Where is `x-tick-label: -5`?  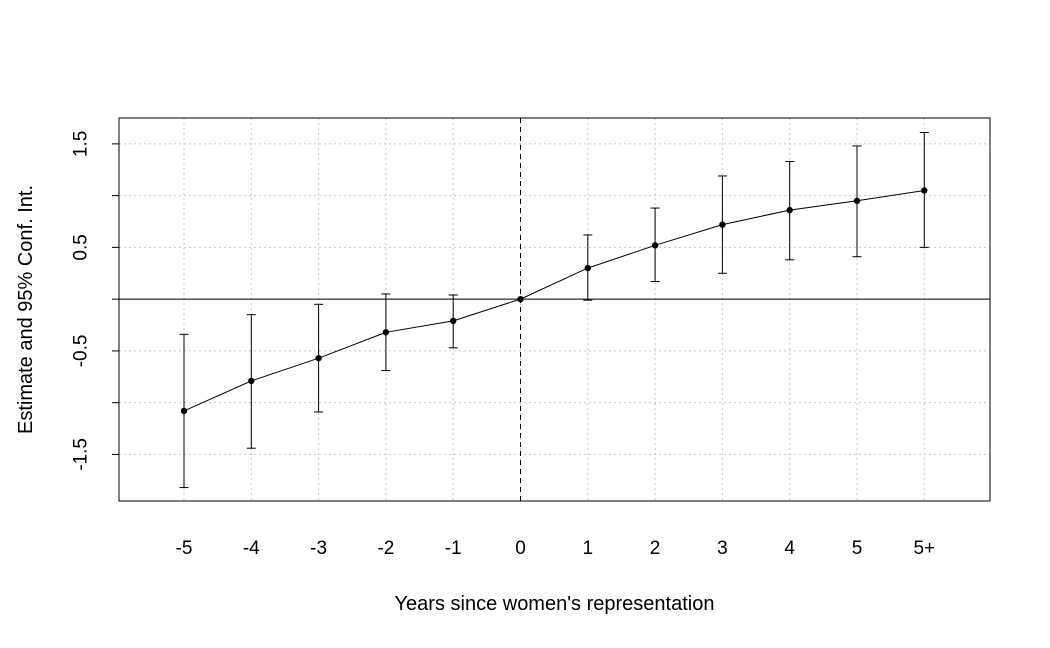 x-tick-label: -5 is located at coordinates (184, 548).